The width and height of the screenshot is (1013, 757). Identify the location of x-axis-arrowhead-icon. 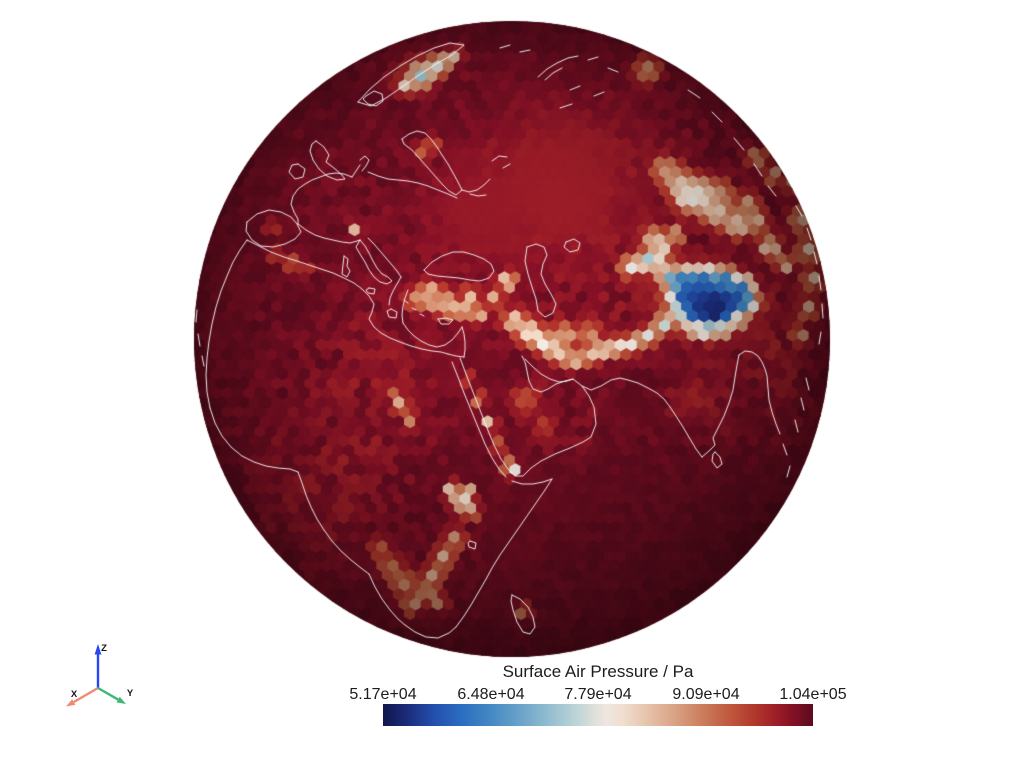
(71, 703).